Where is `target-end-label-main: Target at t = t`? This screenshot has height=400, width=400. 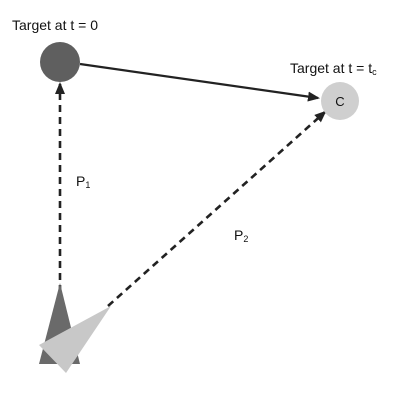
target-end-label-main: Target at t = t is located at coordinates (331, 68).